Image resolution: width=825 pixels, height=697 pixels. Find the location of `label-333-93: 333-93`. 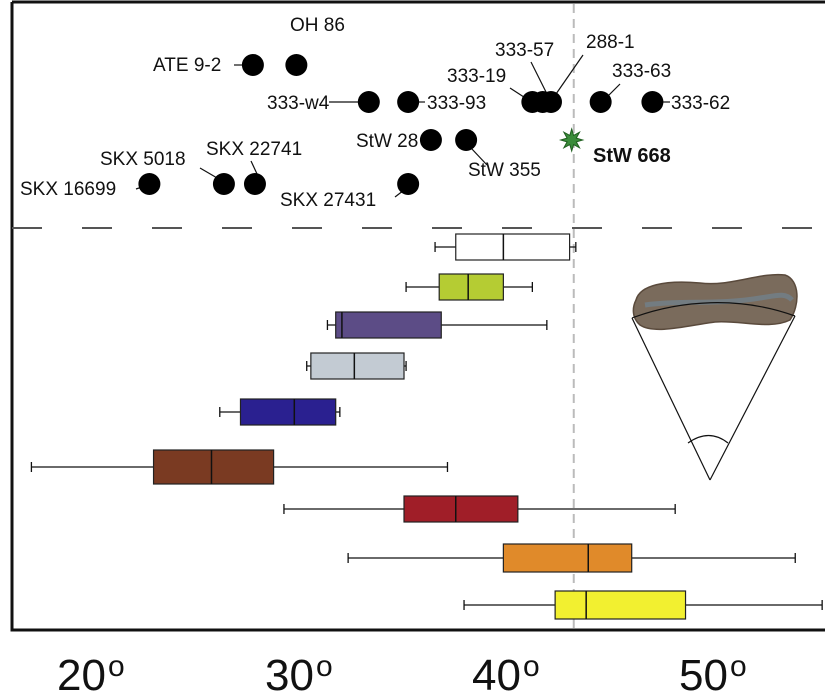

label-333-93: 333-93 is located at coordinates (456, 103).